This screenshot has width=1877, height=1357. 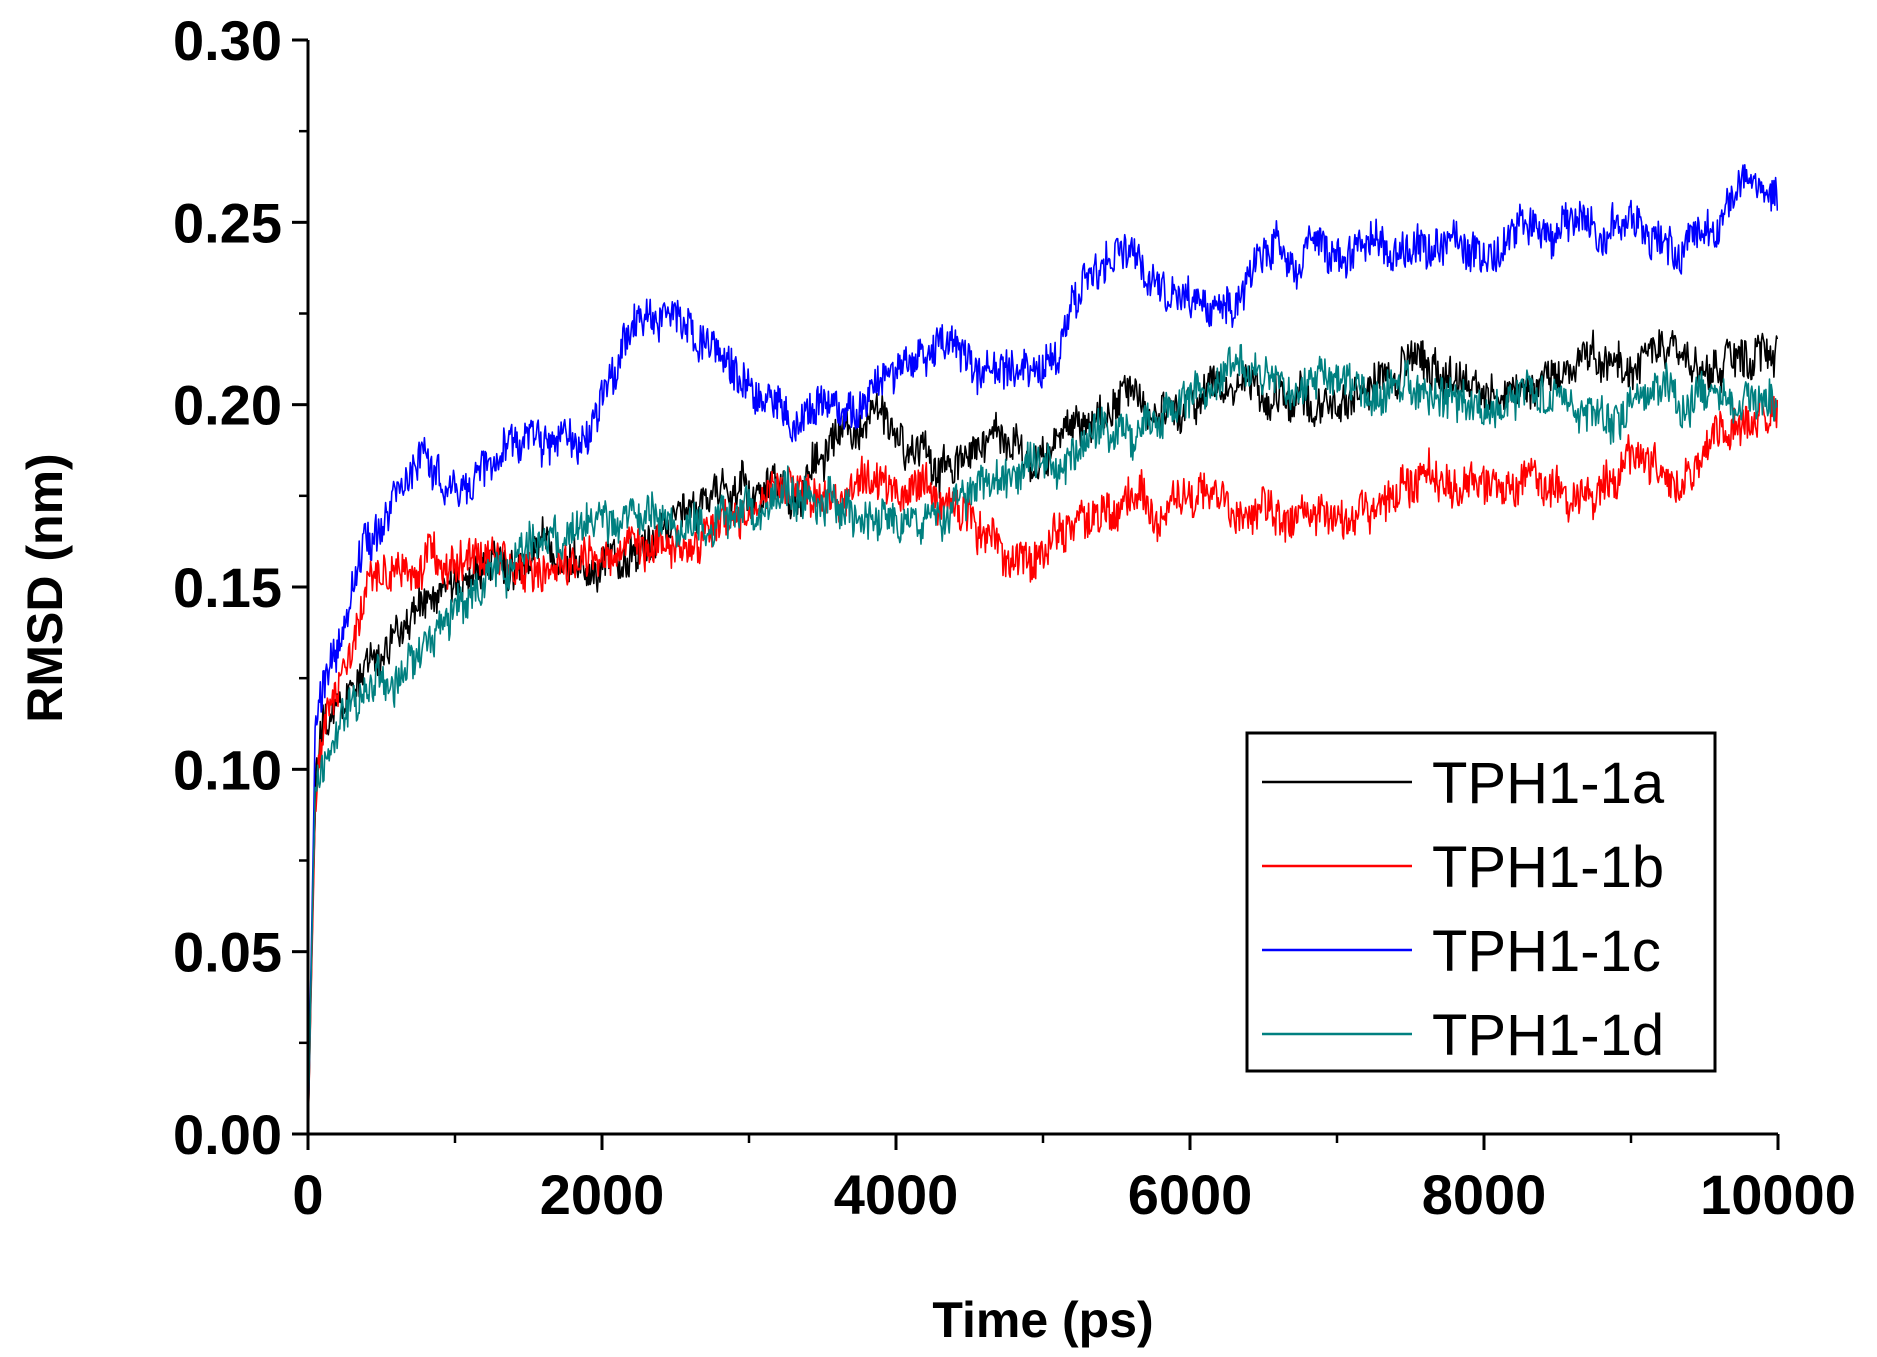 I want to click on x-tick-label: 0, so click(x=307, y=1194).